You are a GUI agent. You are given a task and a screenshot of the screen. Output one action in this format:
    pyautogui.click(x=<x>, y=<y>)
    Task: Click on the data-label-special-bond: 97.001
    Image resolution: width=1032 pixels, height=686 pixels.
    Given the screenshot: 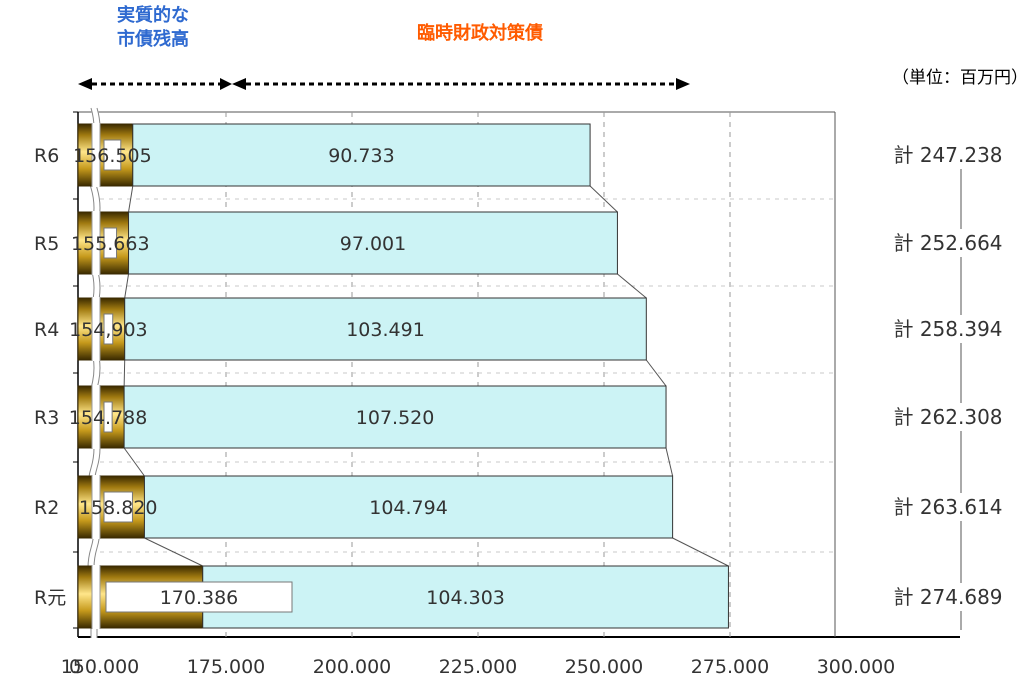 What is the action you would take?
    pyautogui.click(x=373, y=244)
    